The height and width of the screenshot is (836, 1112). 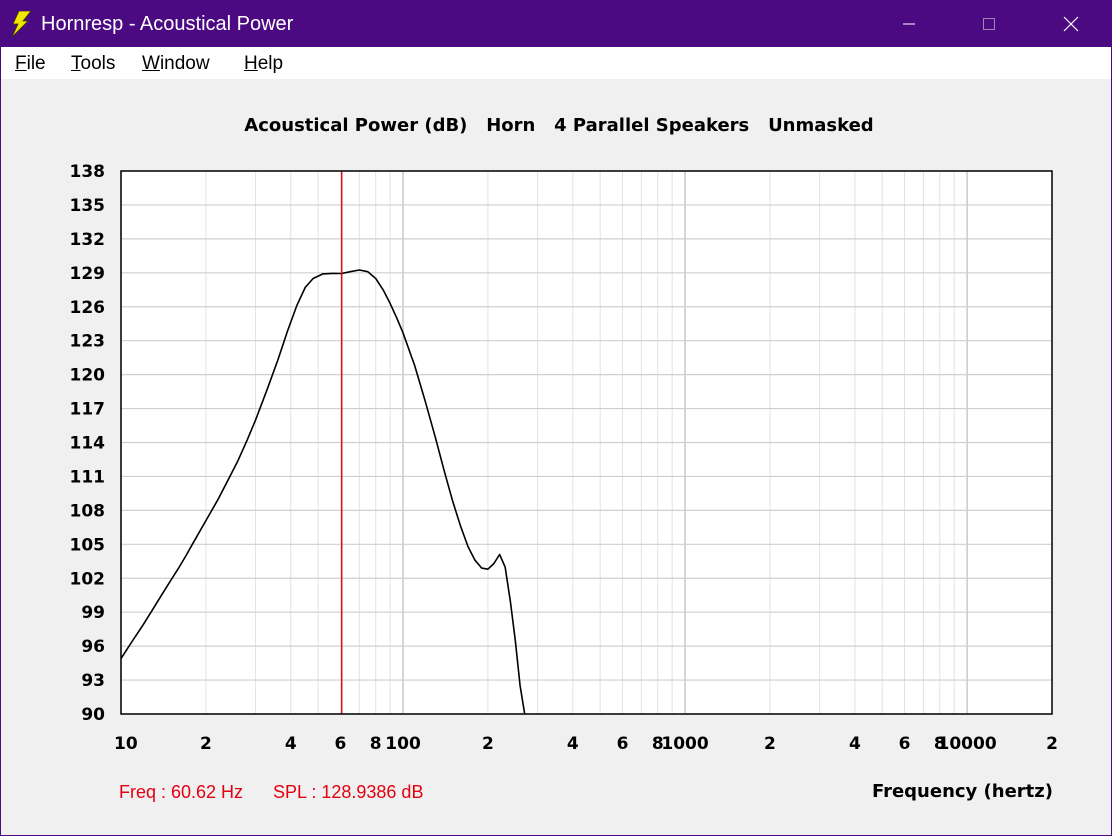 I want to click on menu-file: File, so click(x=30, y=64).